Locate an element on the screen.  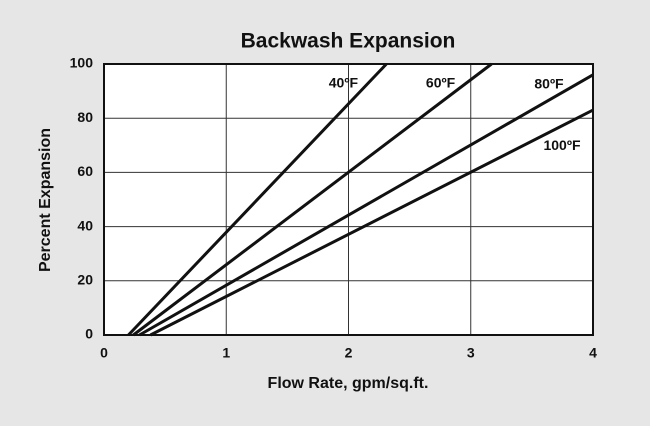
y-axis-label: Percent Expansion is located at coordinates (45, 200).